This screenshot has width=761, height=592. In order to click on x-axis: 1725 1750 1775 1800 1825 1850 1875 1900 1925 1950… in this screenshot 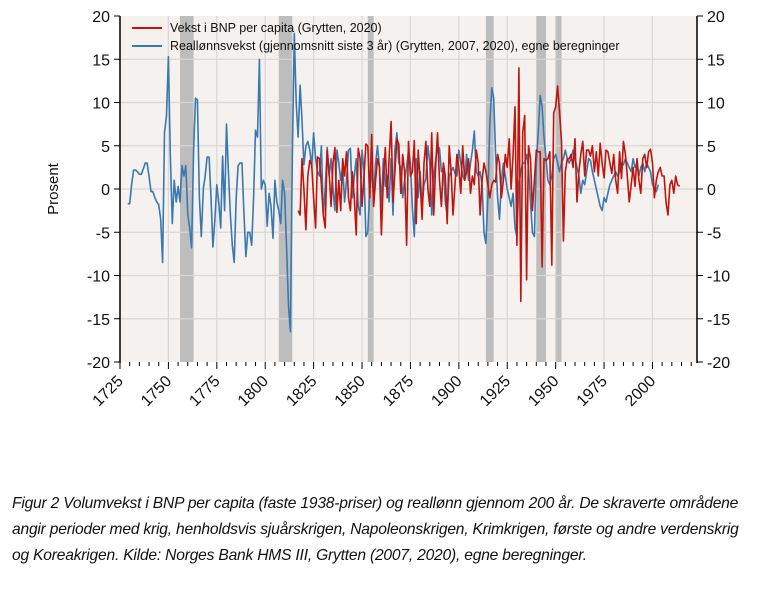, I will do `click(391, 386)`.